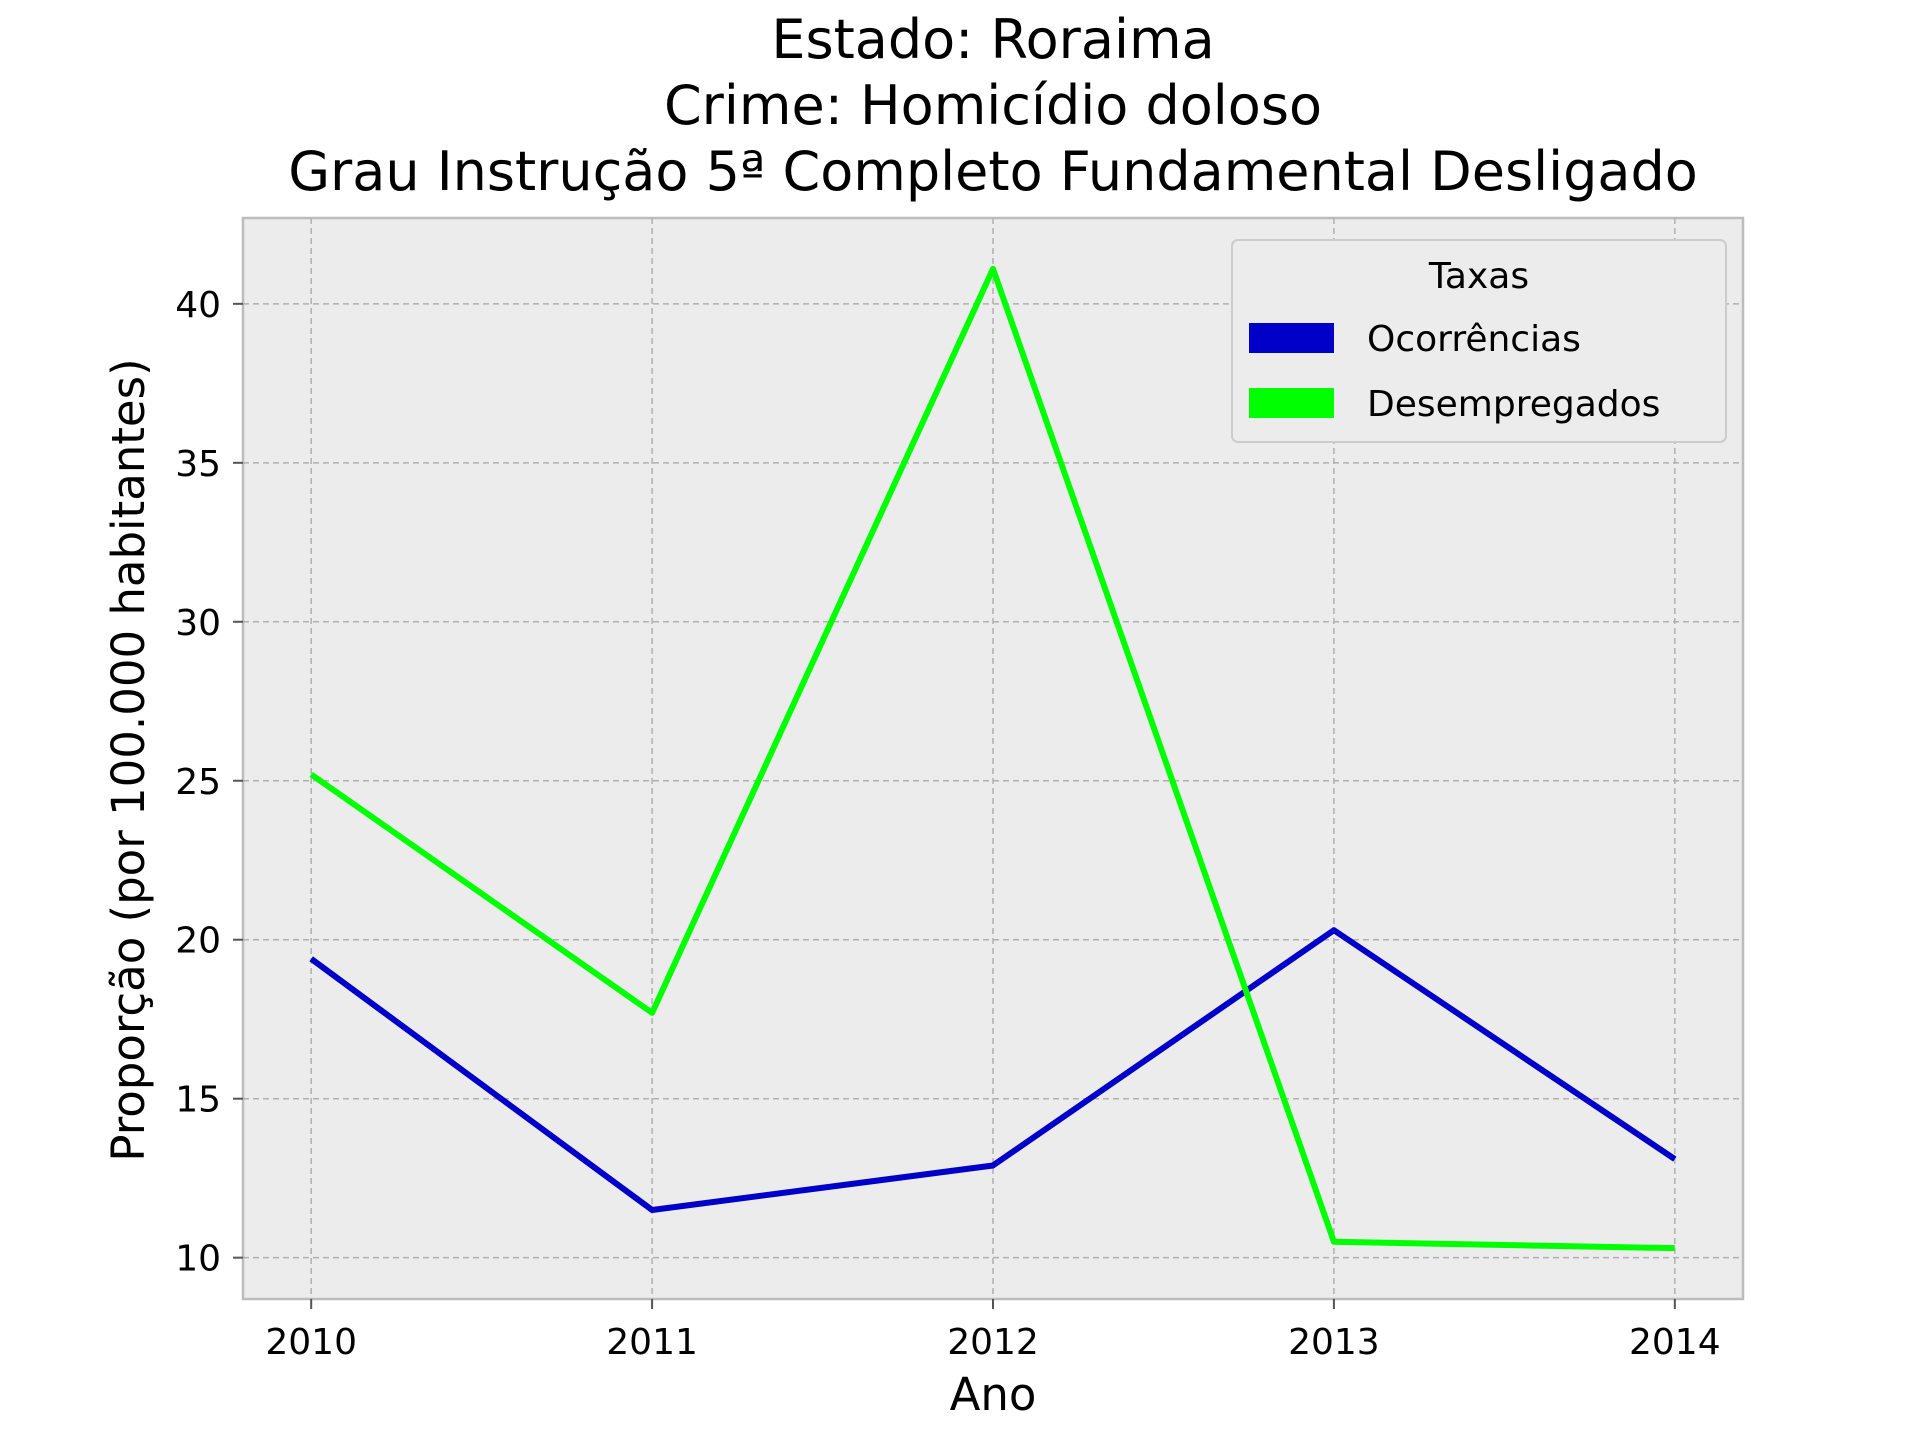 Image resolution: width=1920 pixels, height=1440 pixels. I want to click on legend-title: Taxas, so click(1478, 276).